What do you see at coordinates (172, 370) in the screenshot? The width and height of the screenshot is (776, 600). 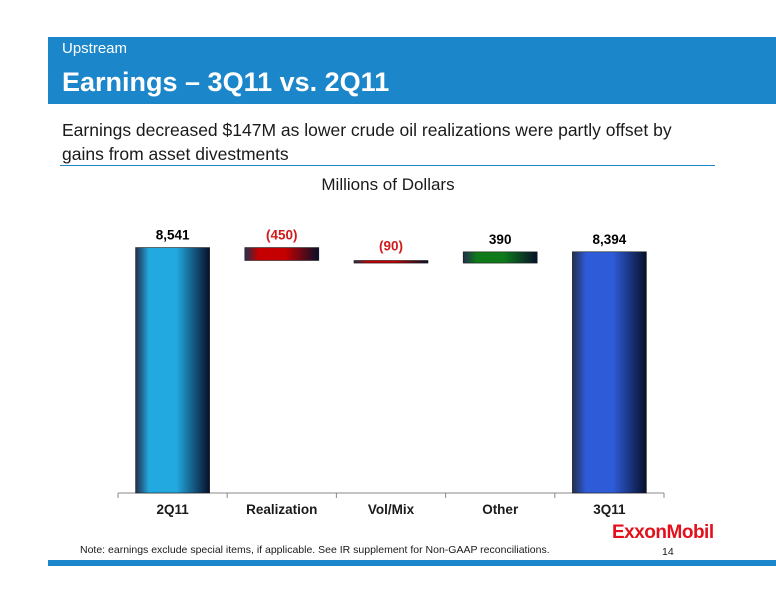 I see `bar-2q11` at bounding box center [172, 370].